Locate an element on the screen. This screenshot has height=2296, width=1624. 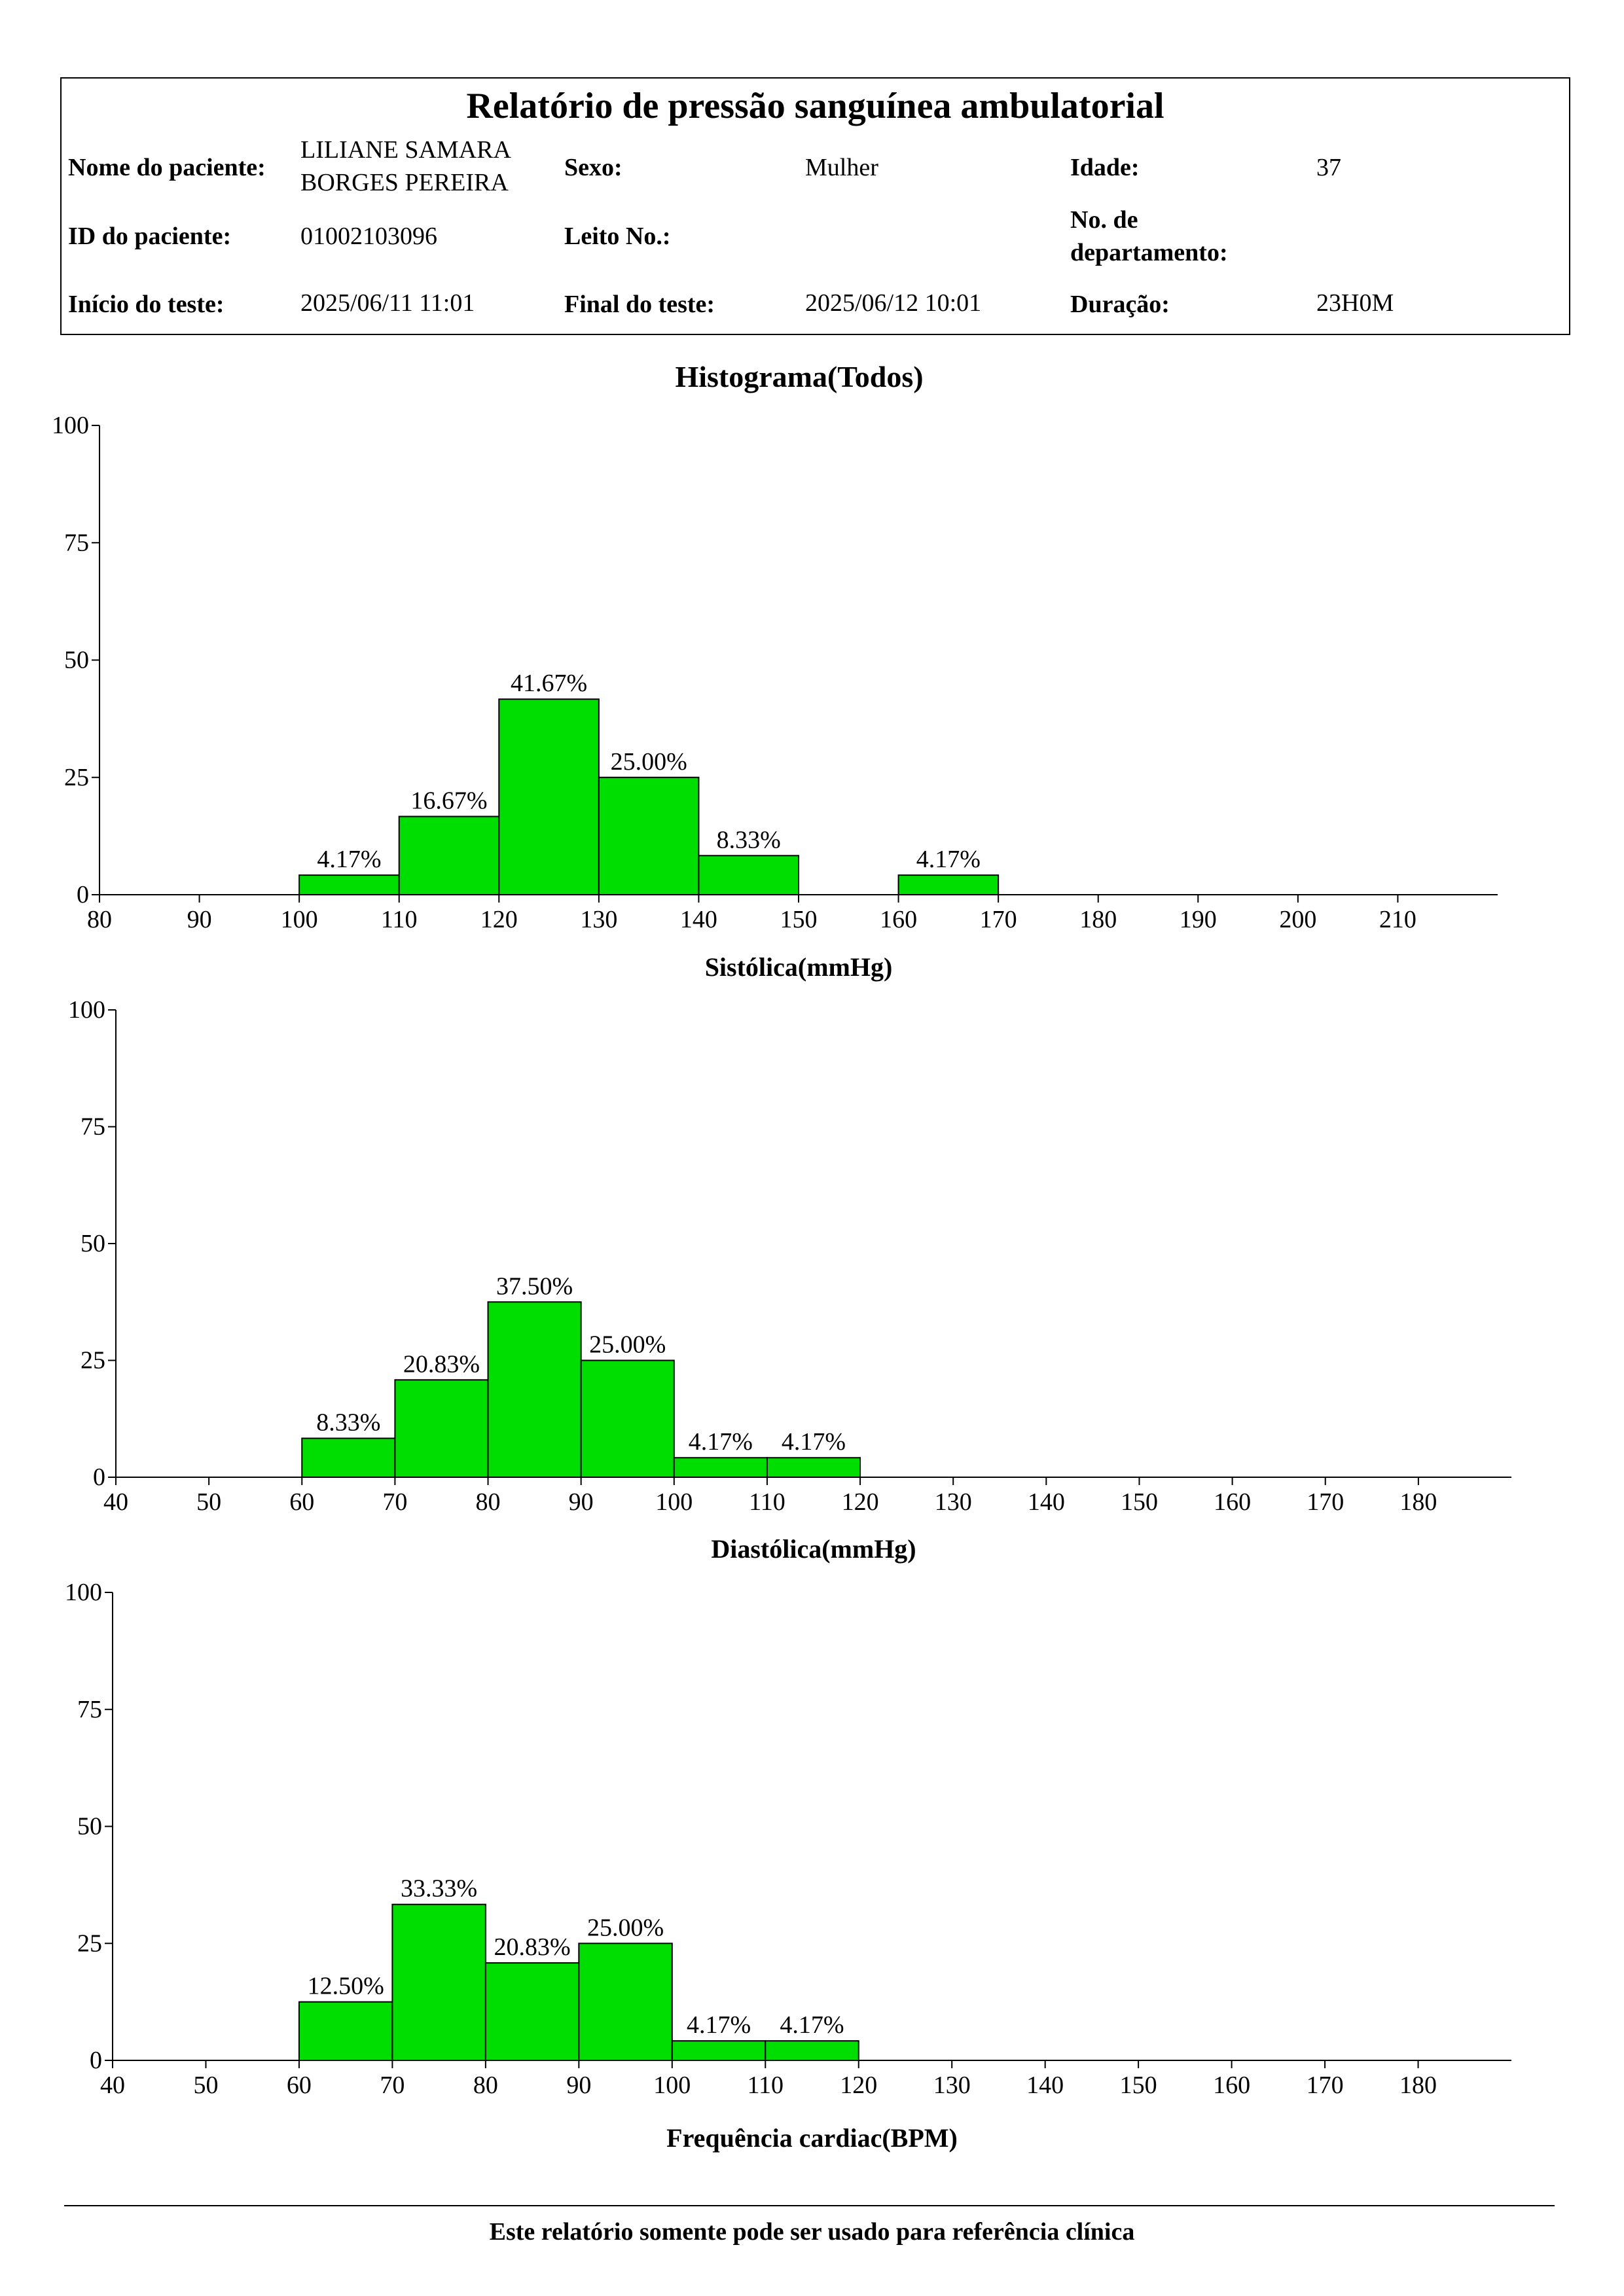
footer-divider is located at coordinates (809, 2205).